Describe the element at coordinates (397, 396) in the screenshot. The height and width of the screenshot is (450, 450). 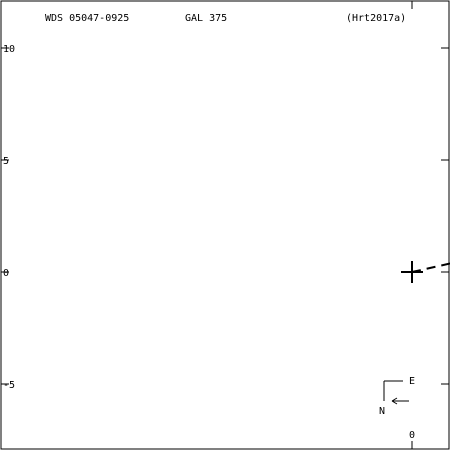
I see `compass: E N` at that location.